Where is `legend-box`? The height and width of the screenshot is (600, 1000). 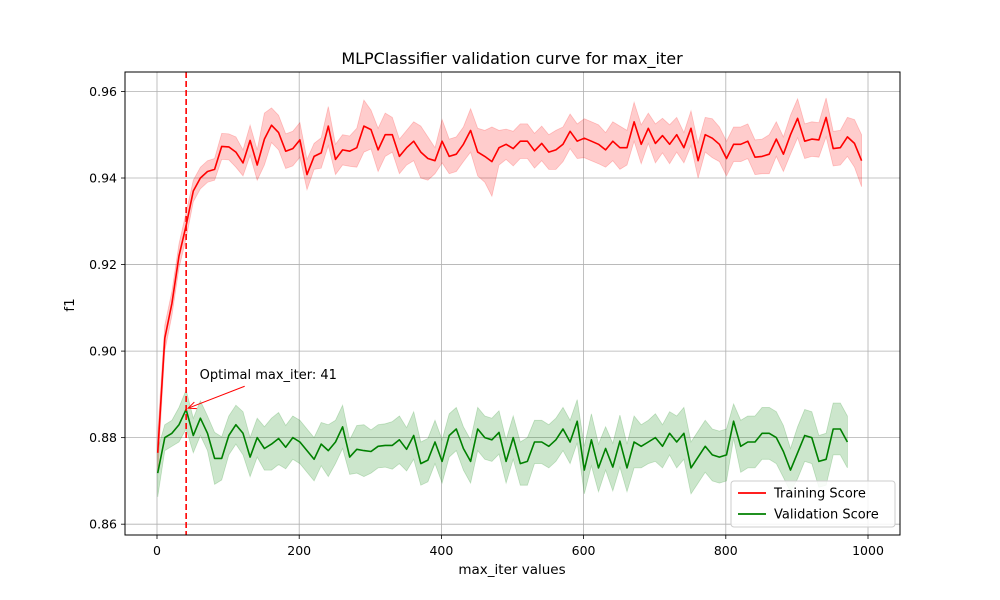 legend-box is located at coordinates (813, 504).